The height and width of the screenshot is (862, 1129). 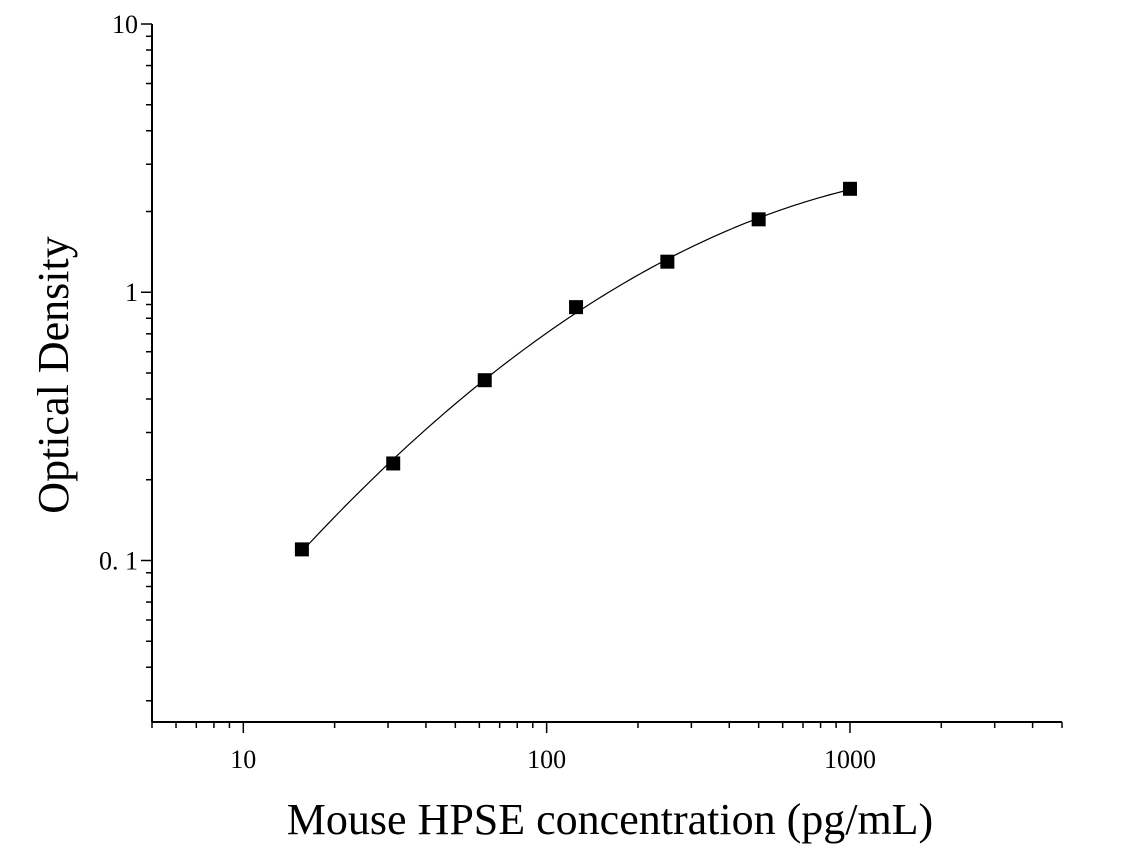 I want to click on y-tick-label: 1, so click(x=131, y=292).